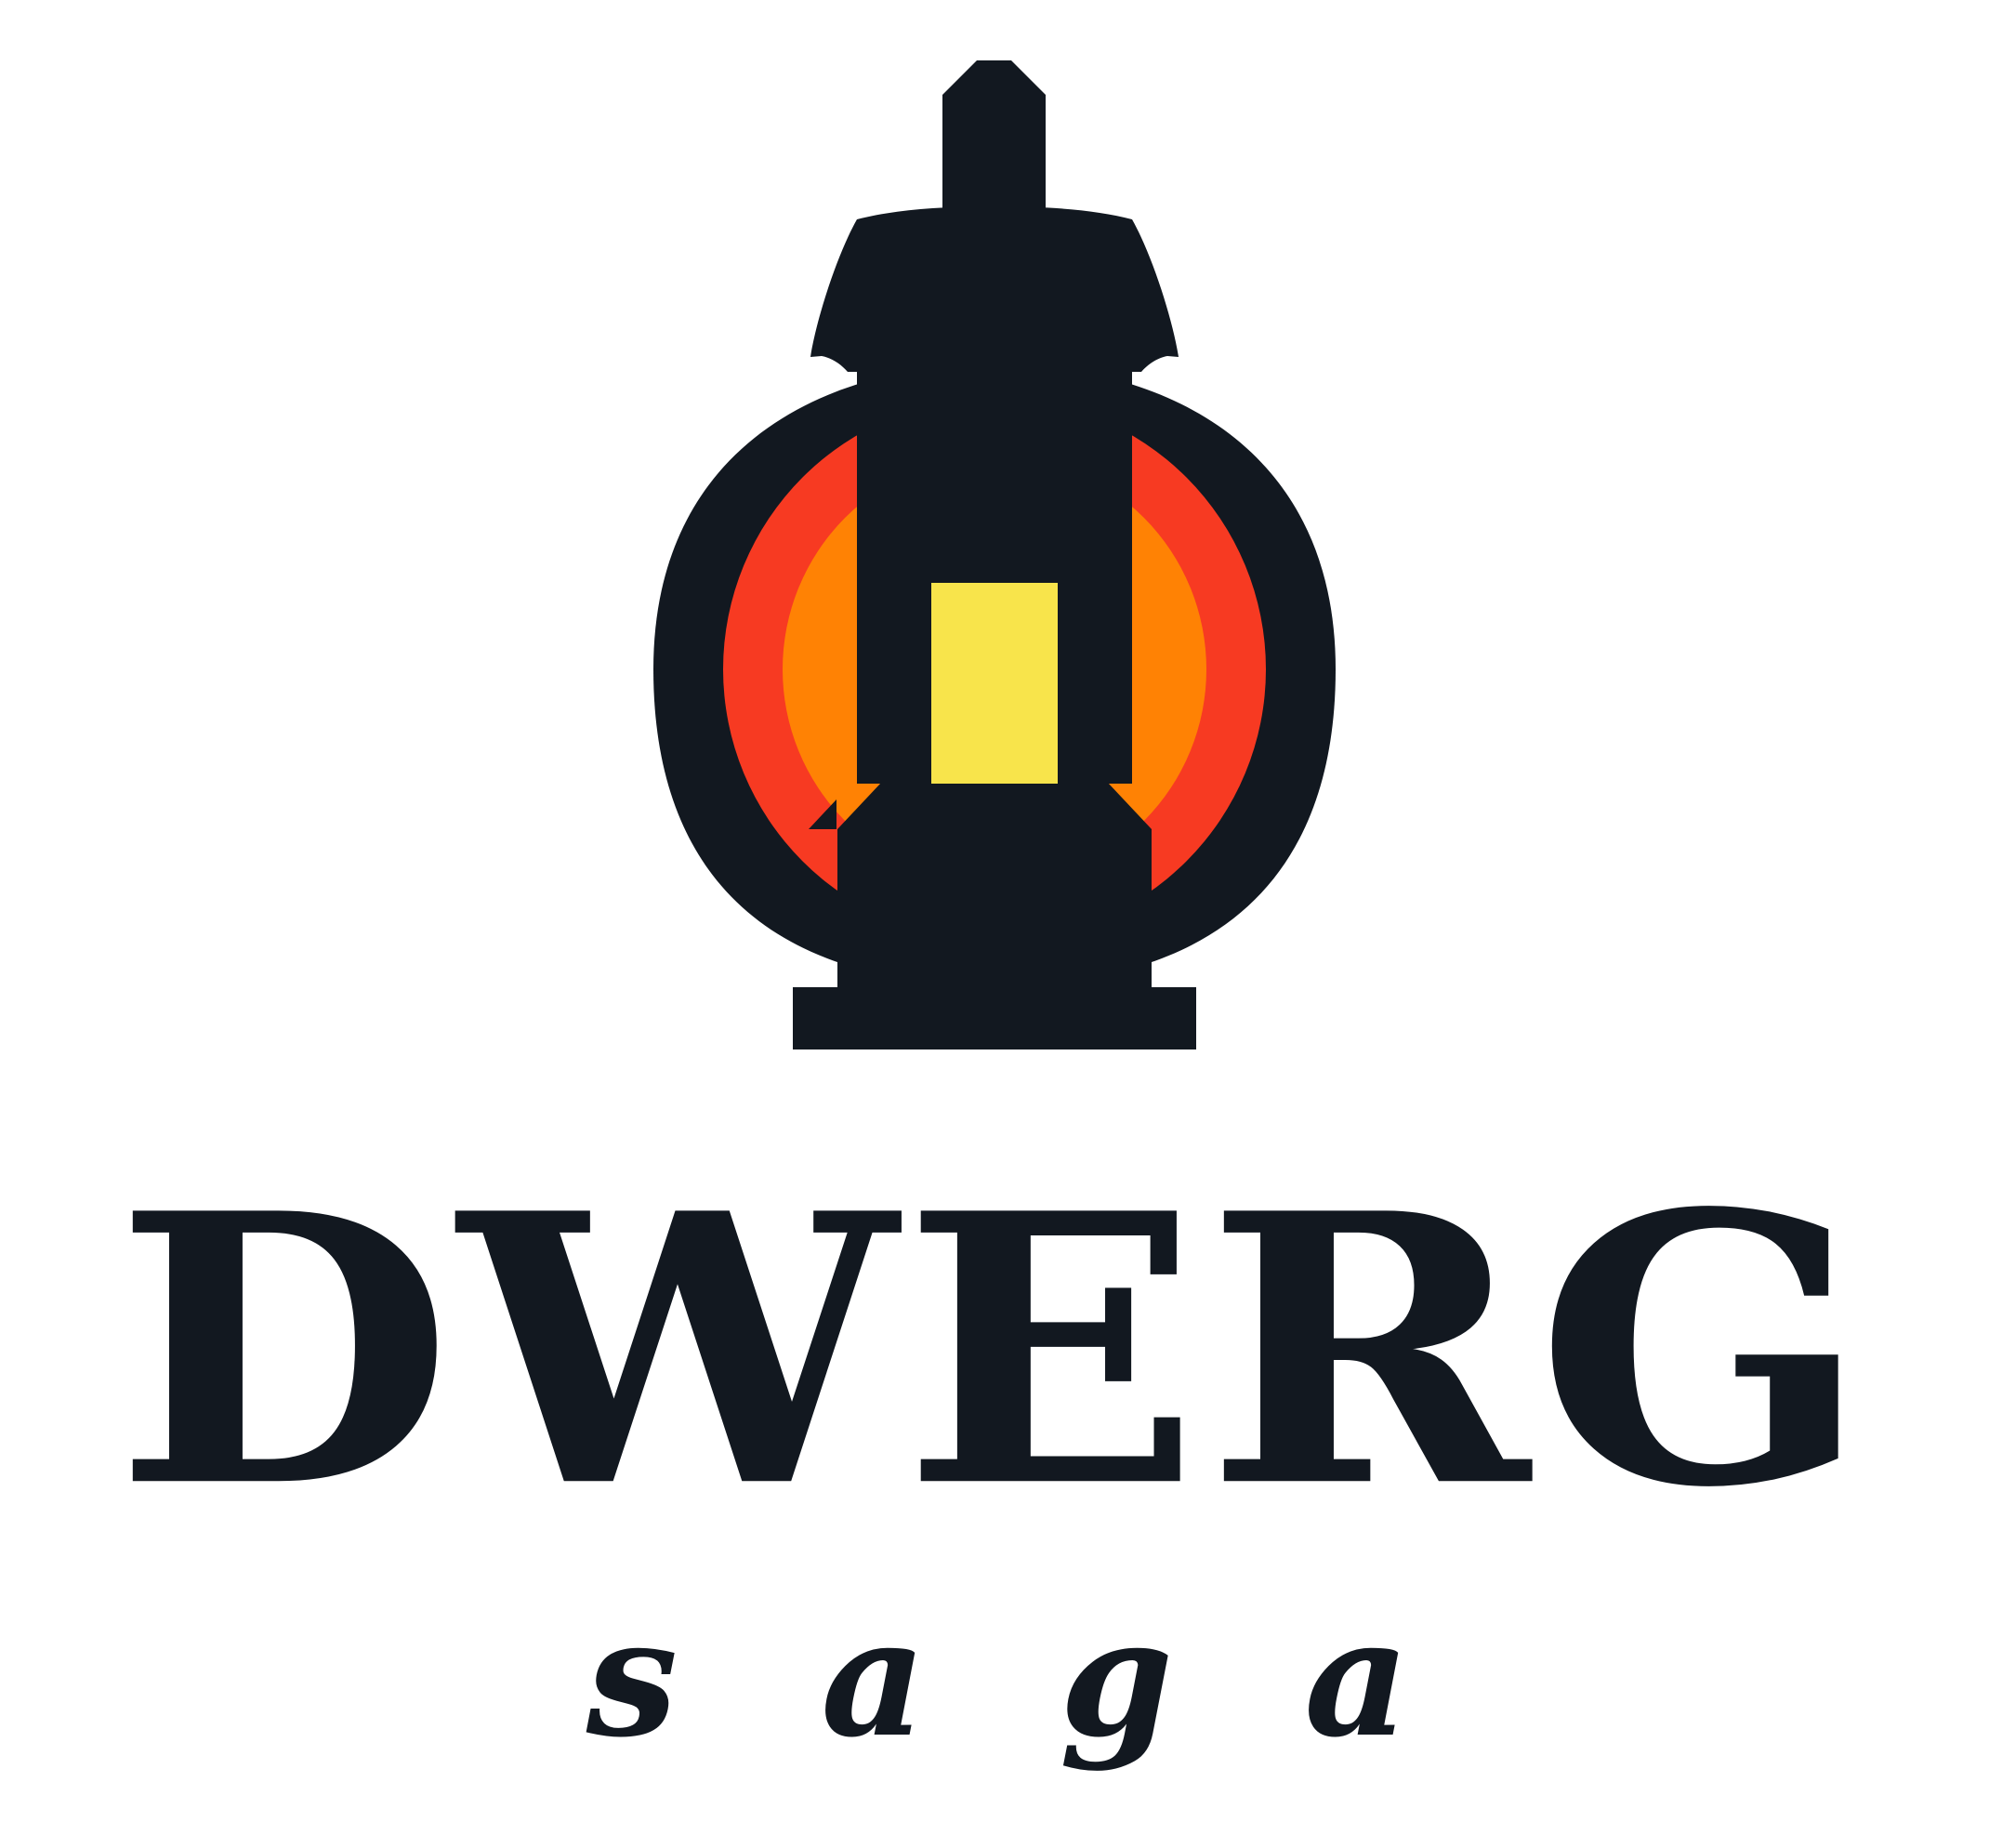  What do you see at coordinates (994, 289) in the screenshot?
I see `lantern-hood` at bounding box center [994, 289].